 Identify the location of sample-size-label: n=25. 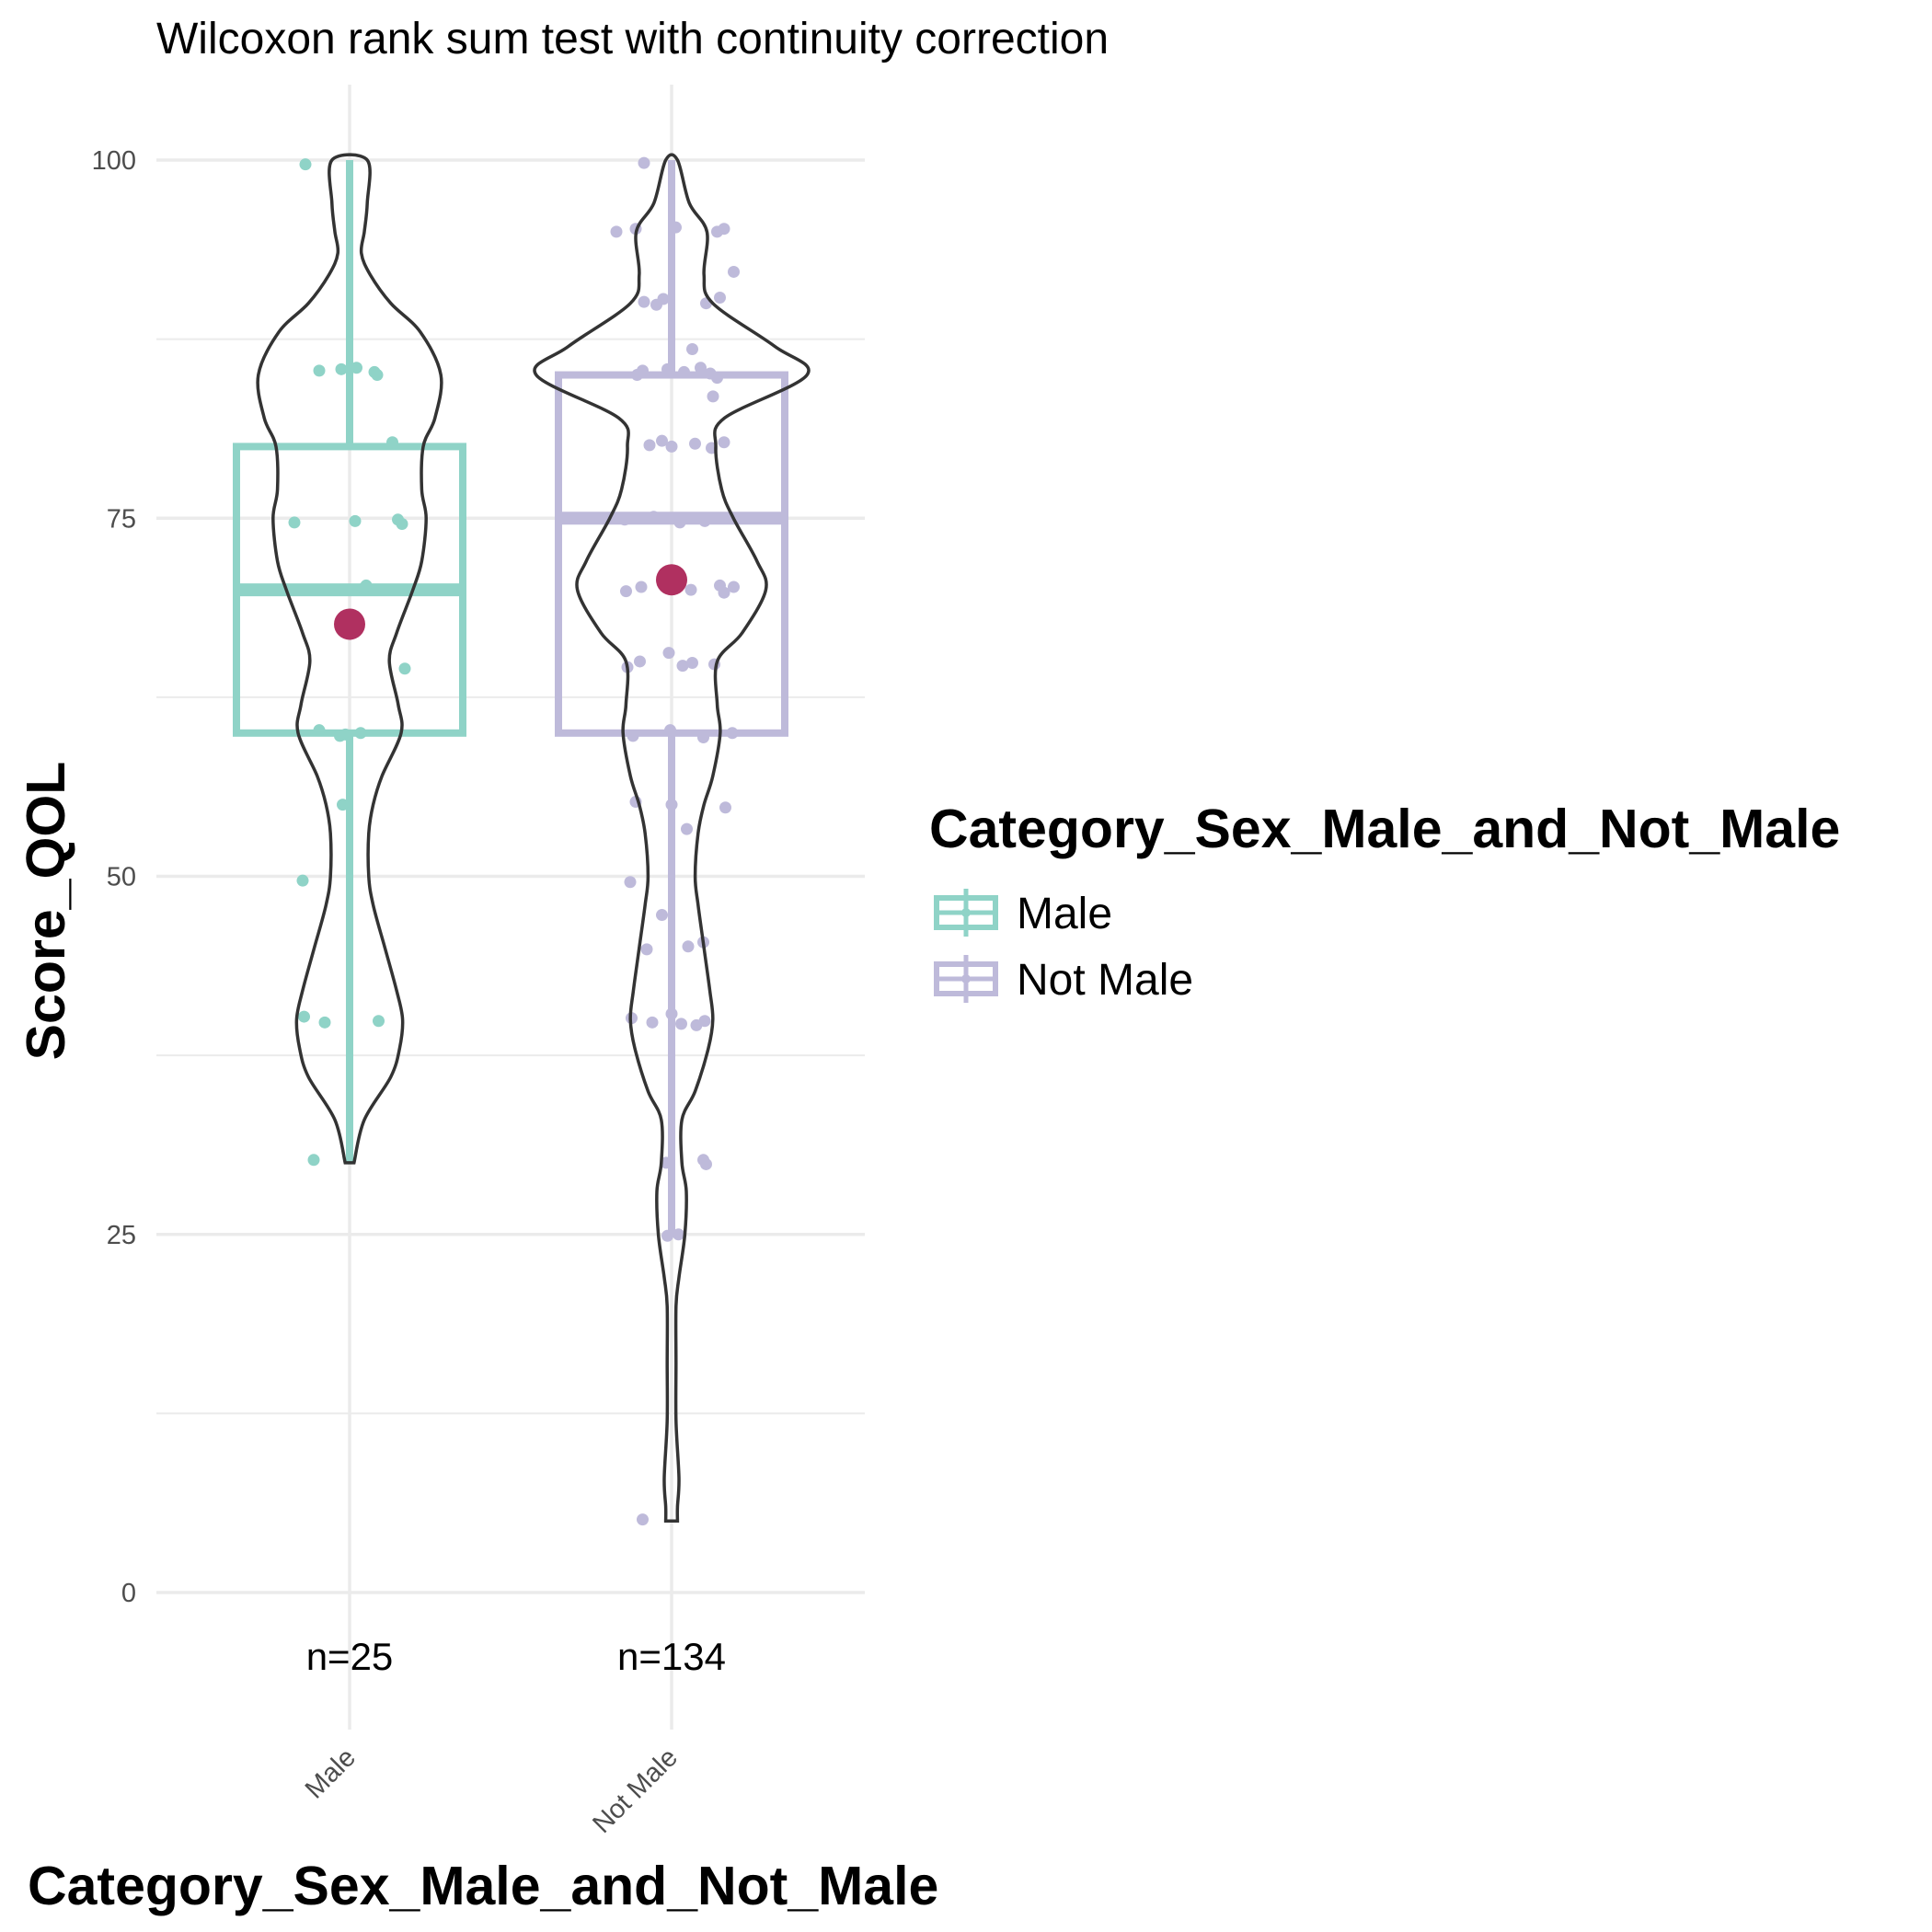
(350, 1656).